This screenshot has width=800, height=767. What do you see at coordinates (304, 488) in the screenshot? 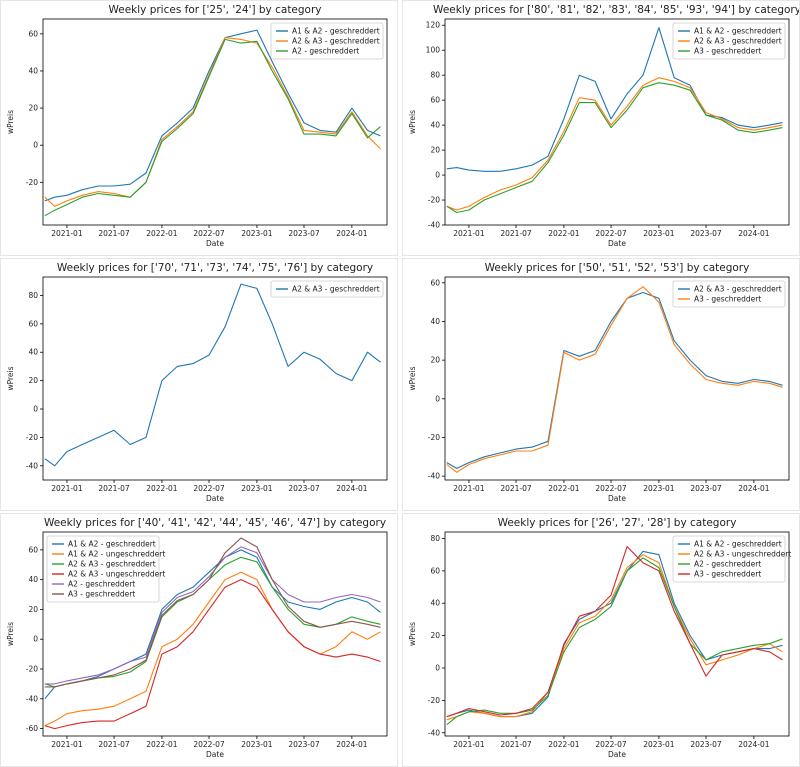
I see `x-tick-label: 2023-07` at bounding box center [304, 488].